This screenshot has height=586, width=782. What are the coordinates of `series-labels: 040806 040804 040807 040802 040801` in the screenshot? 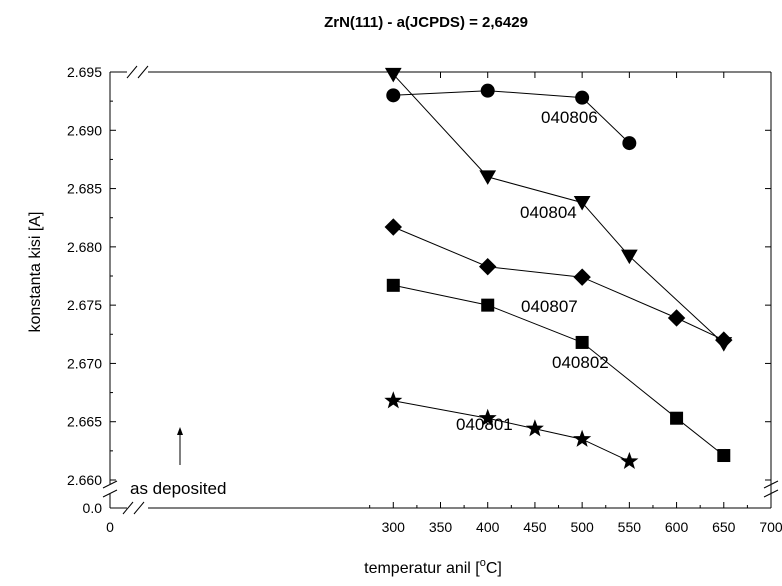 It's located at (532, 271).